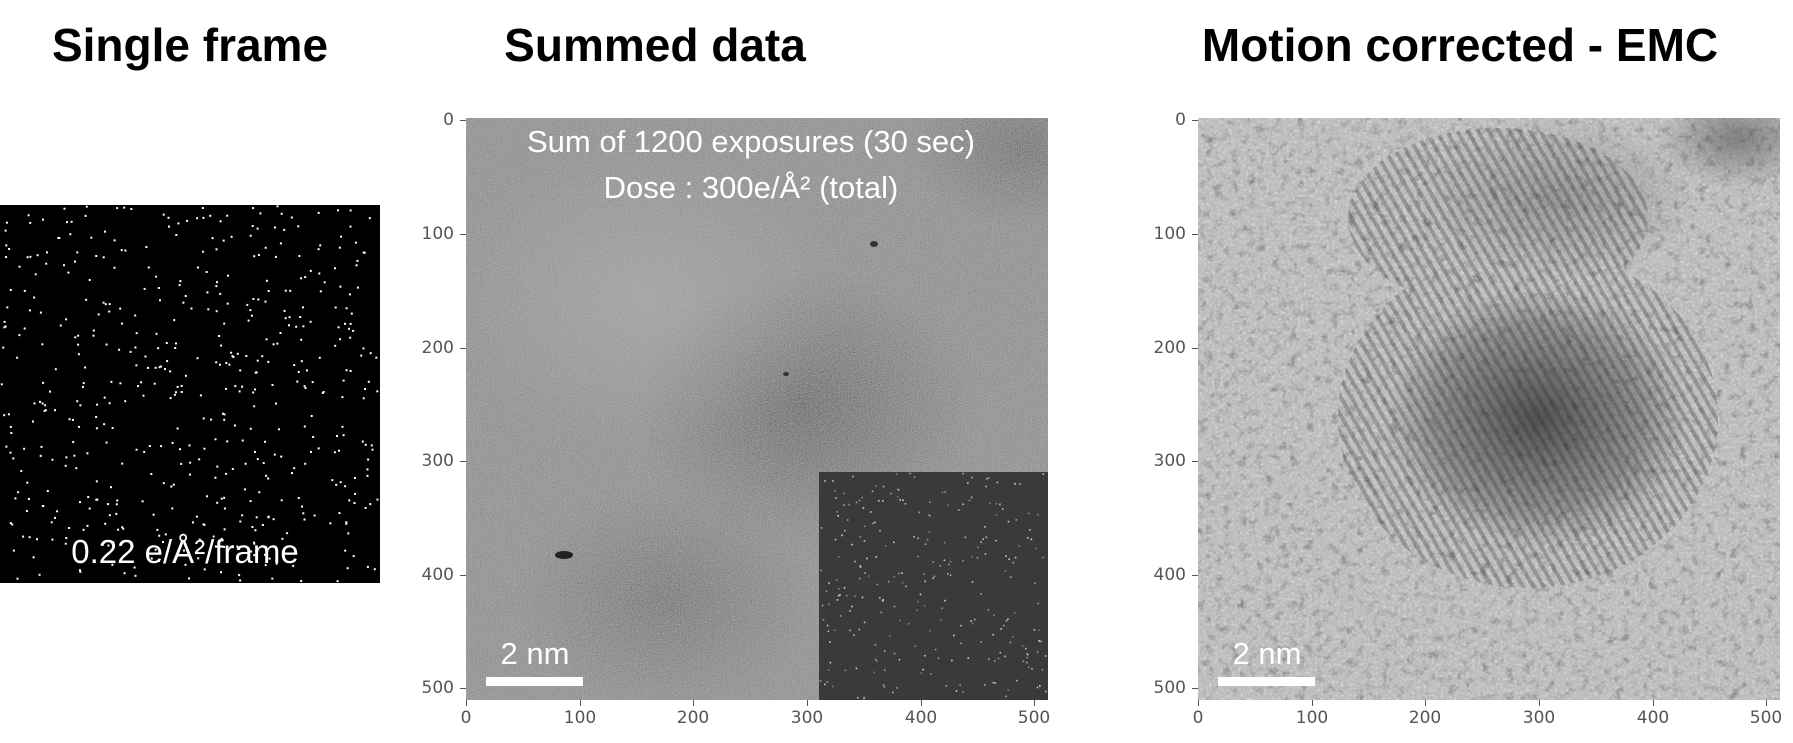  Describe the element at coordinates (1169, 348) in the screenshot. I see `motion-y-tick-200: 200` at that location.